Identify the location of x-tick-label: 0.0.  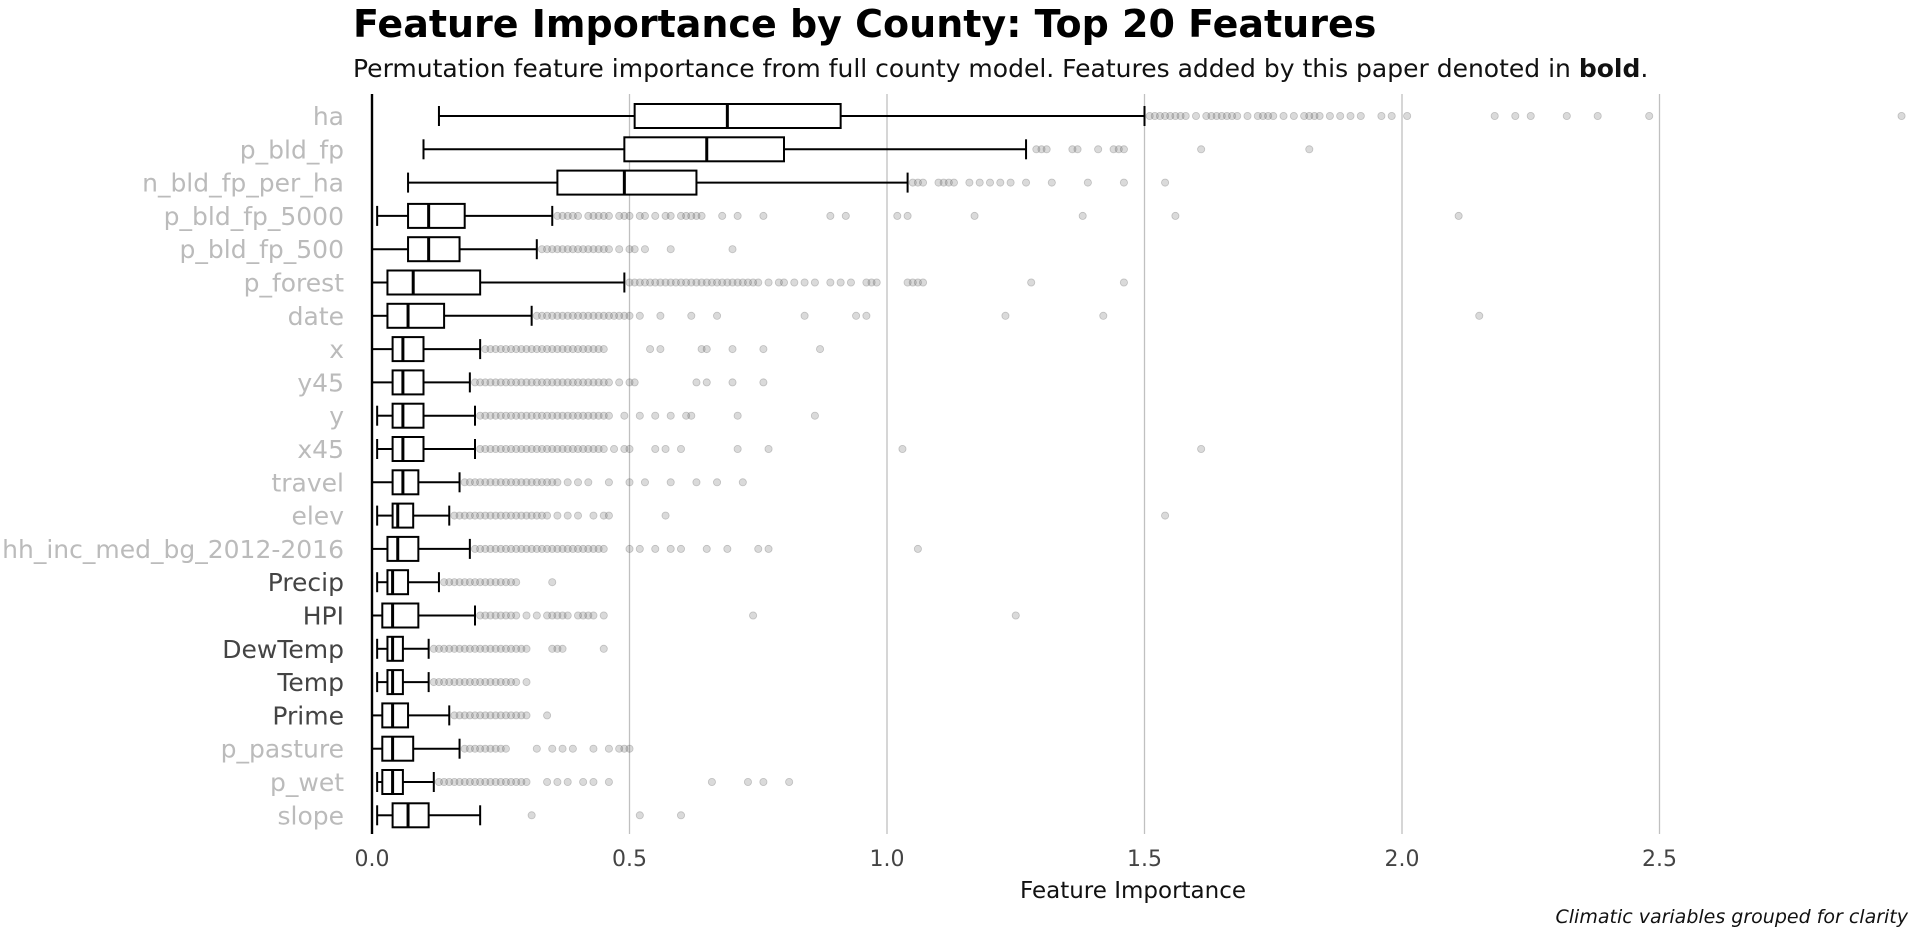
(372, 859).